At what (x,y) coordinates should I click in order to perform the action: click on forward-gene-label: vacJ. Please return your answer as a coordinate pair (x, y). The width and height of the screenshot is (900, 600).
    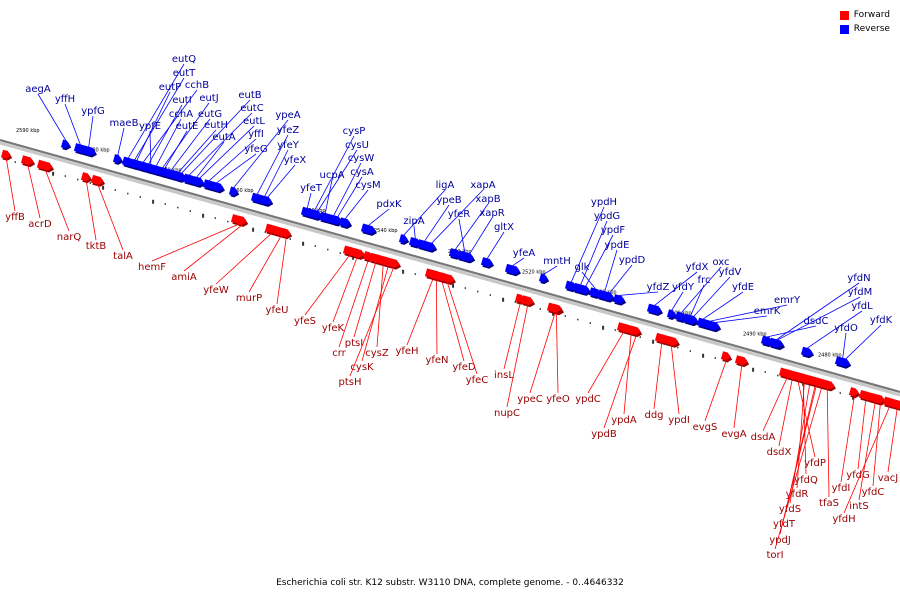
    Looking at the image, I should click on (888, 478).